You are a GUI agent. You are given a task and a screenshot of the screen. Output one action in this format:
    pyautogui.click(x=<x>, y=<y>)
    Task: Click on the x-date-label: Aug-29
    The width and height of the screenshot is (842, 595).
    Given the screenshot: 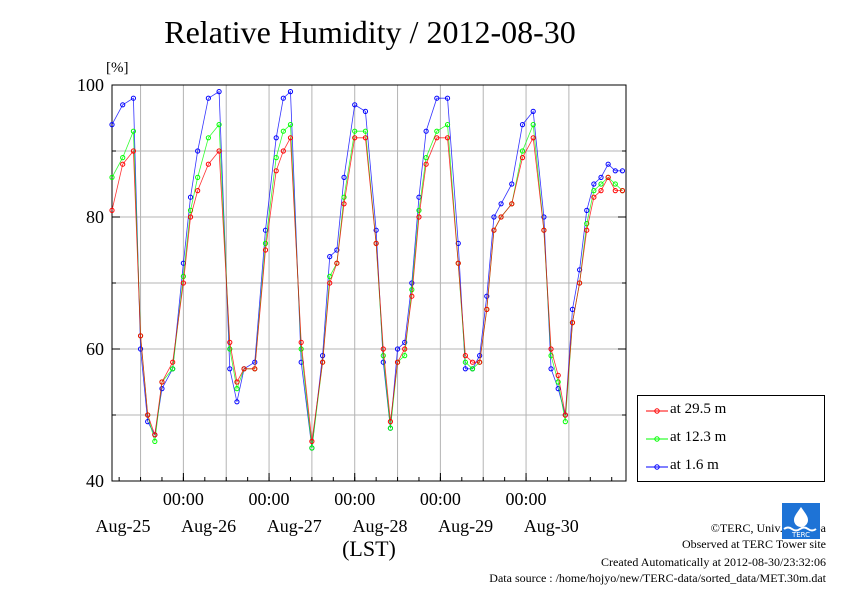 What is the action you would take?
    pyautogui.click(x=465, y=526)
    